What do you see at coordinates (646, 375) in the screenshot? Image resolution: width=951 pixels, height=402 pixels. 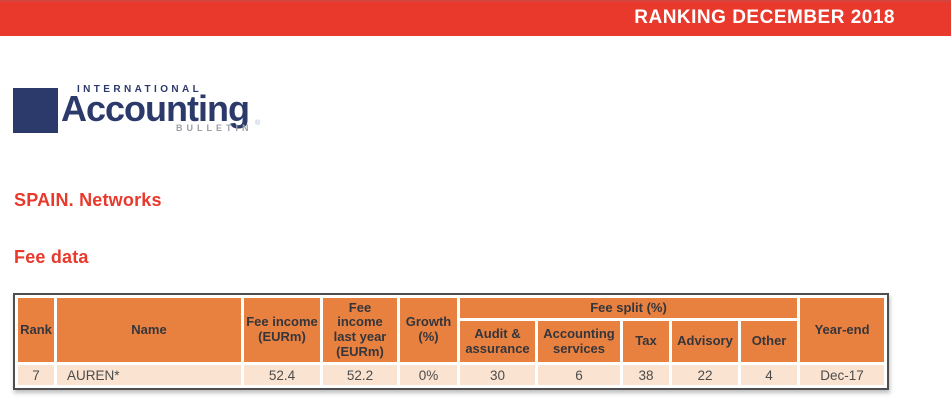 I see `cell-tax: 38` at bounding box center [646, 375].